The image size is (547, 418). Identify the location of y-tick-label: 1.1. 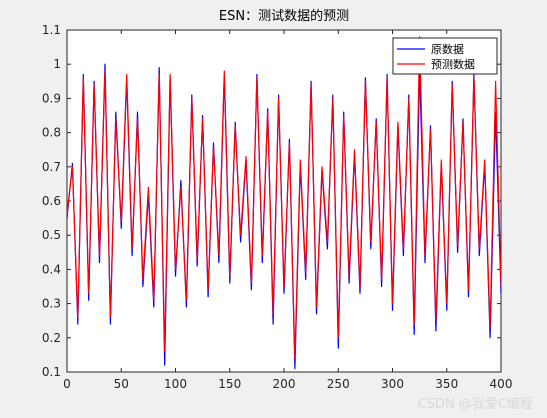
(51, 30).